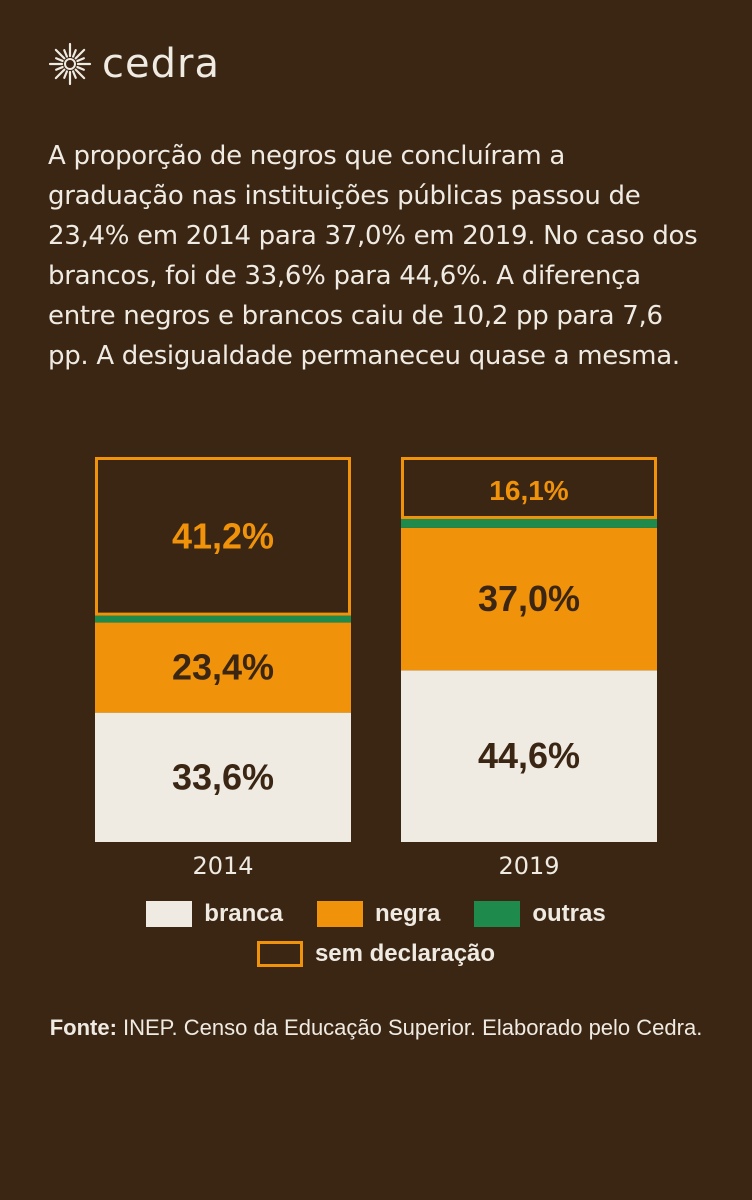 This screenshot has width=752, height=1200. What do you see at coordinates (279, 954) in the screenshot?
I see `legend-swatch-sem-declaracao` at bounding box center [279, 954].